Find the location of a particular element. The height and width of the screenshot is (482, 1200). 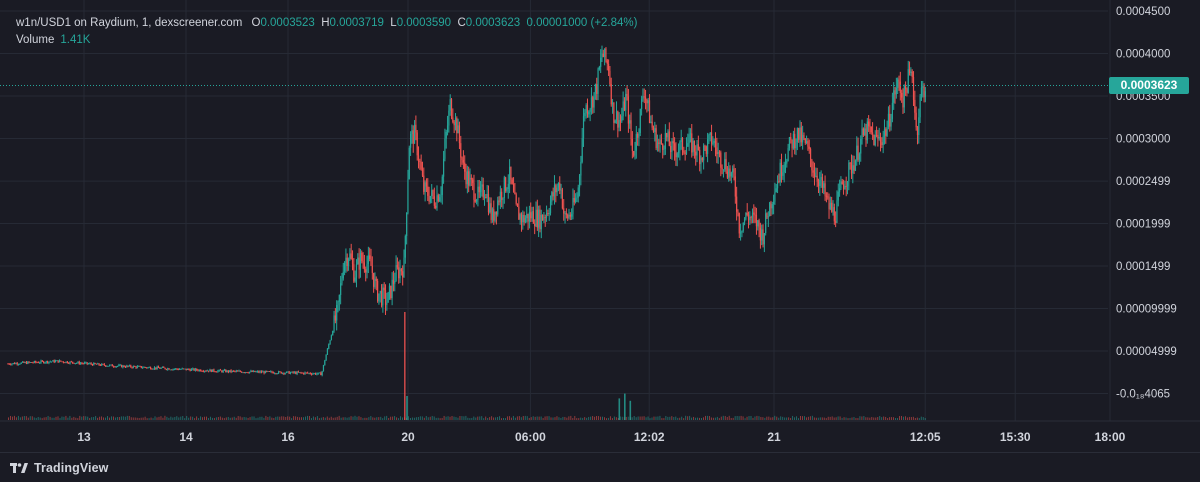

time-tick-label: 13 is located at coordinates (84, 437).